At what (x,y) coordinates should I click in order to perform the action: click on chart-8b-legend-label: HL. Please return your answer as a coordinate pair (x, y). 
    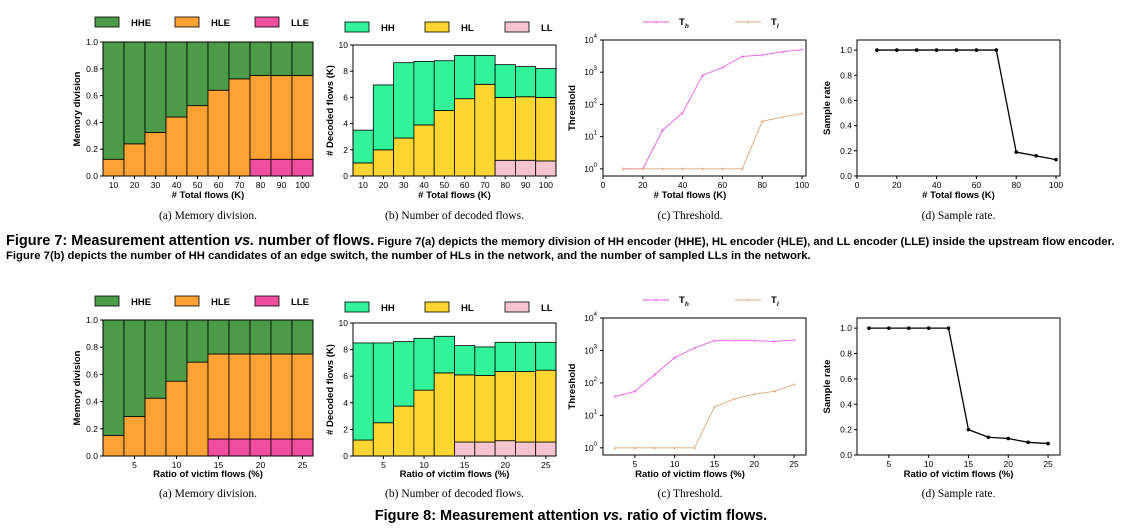
    Looking at the image, I should click on (467, 308).